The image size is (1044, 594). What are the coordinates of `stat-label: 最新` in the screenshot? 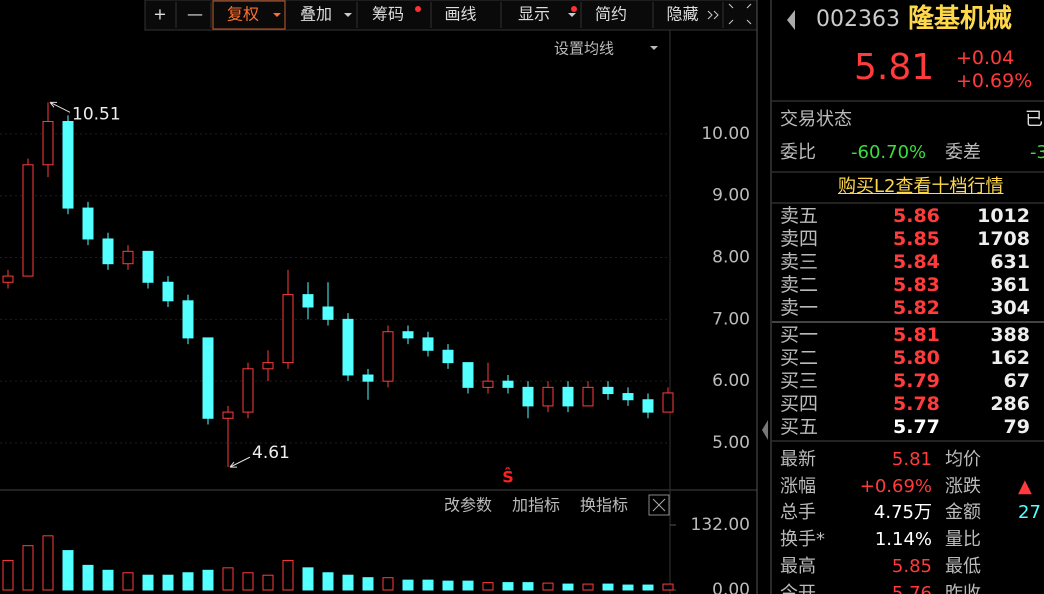 It's located at (798, 459).